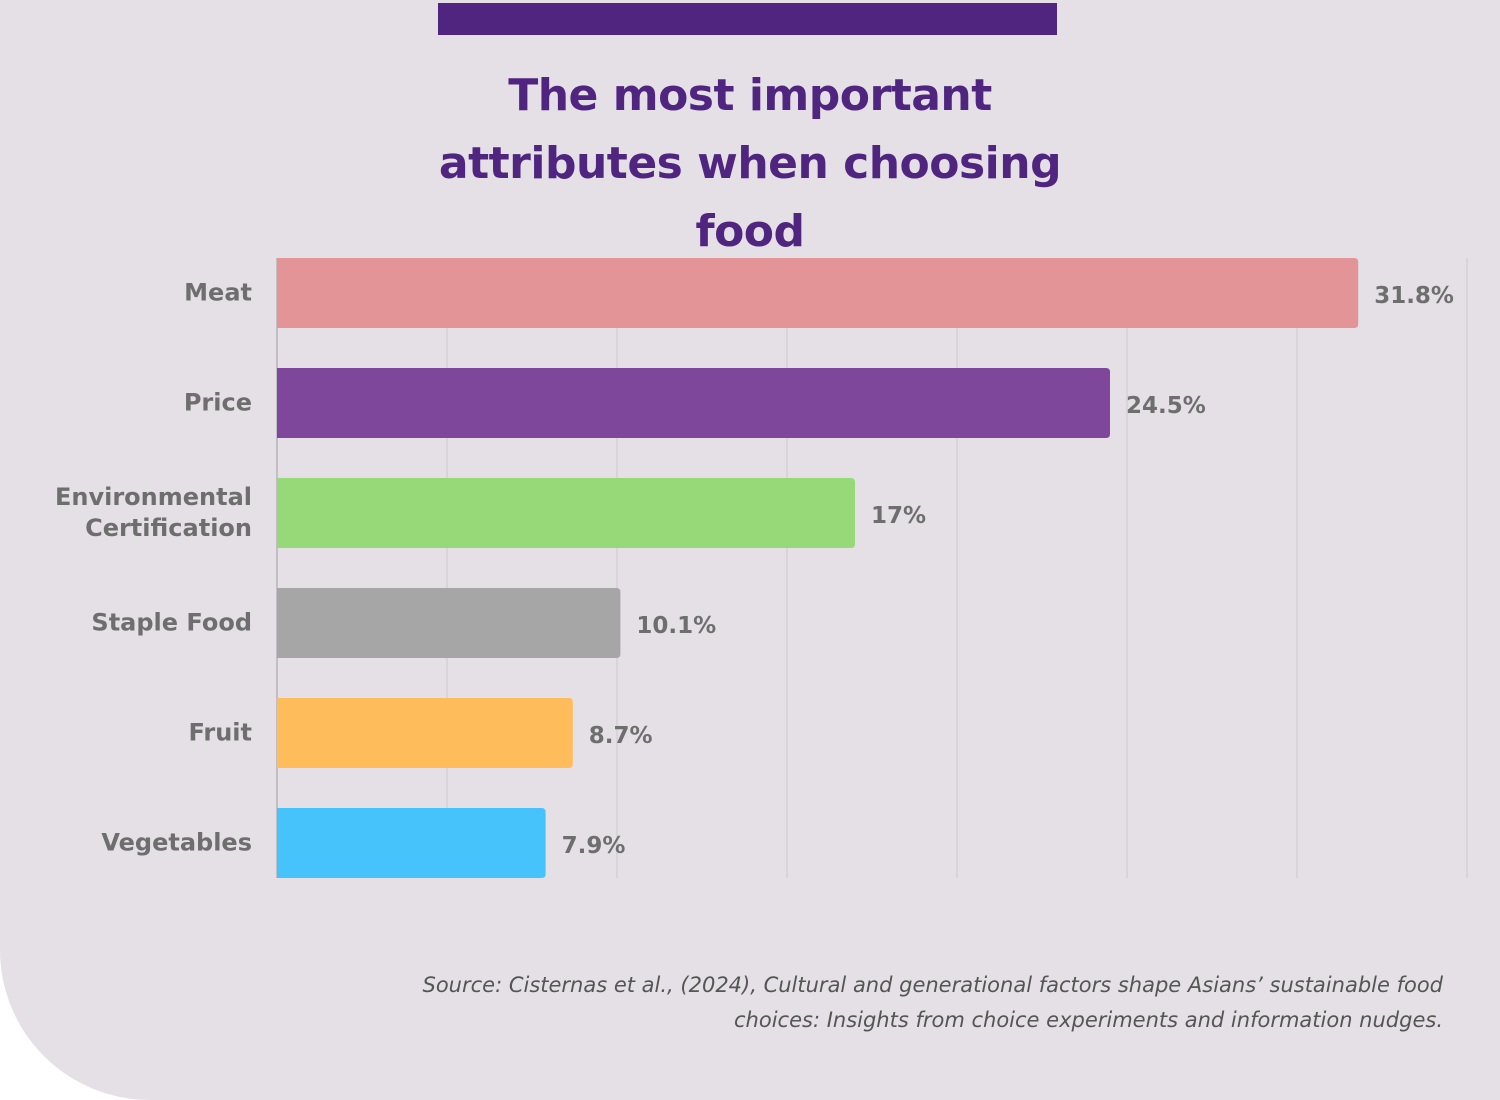 Image resolution: width=1500 pixels, height=1100 pixels. Describe the element at coordinates (620, 736) in the screenshot. I see `value-label: 8.7%` at that location.